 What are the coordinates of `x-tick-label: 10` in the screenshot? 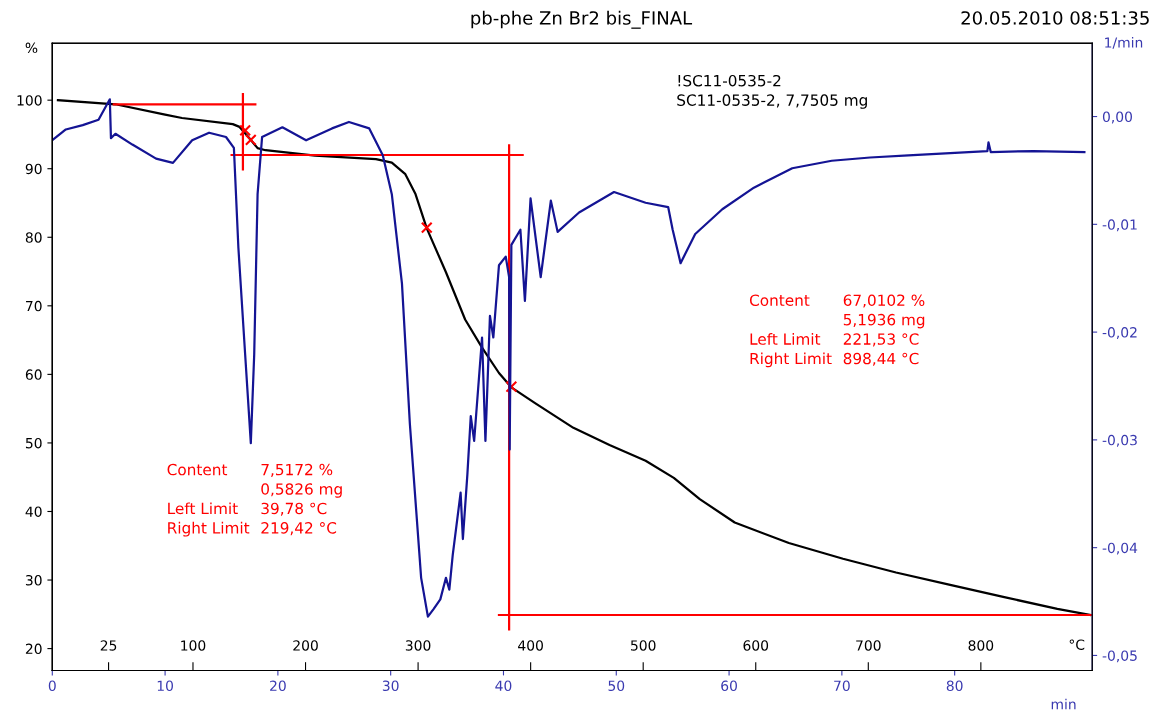 It's located at (165, 685).